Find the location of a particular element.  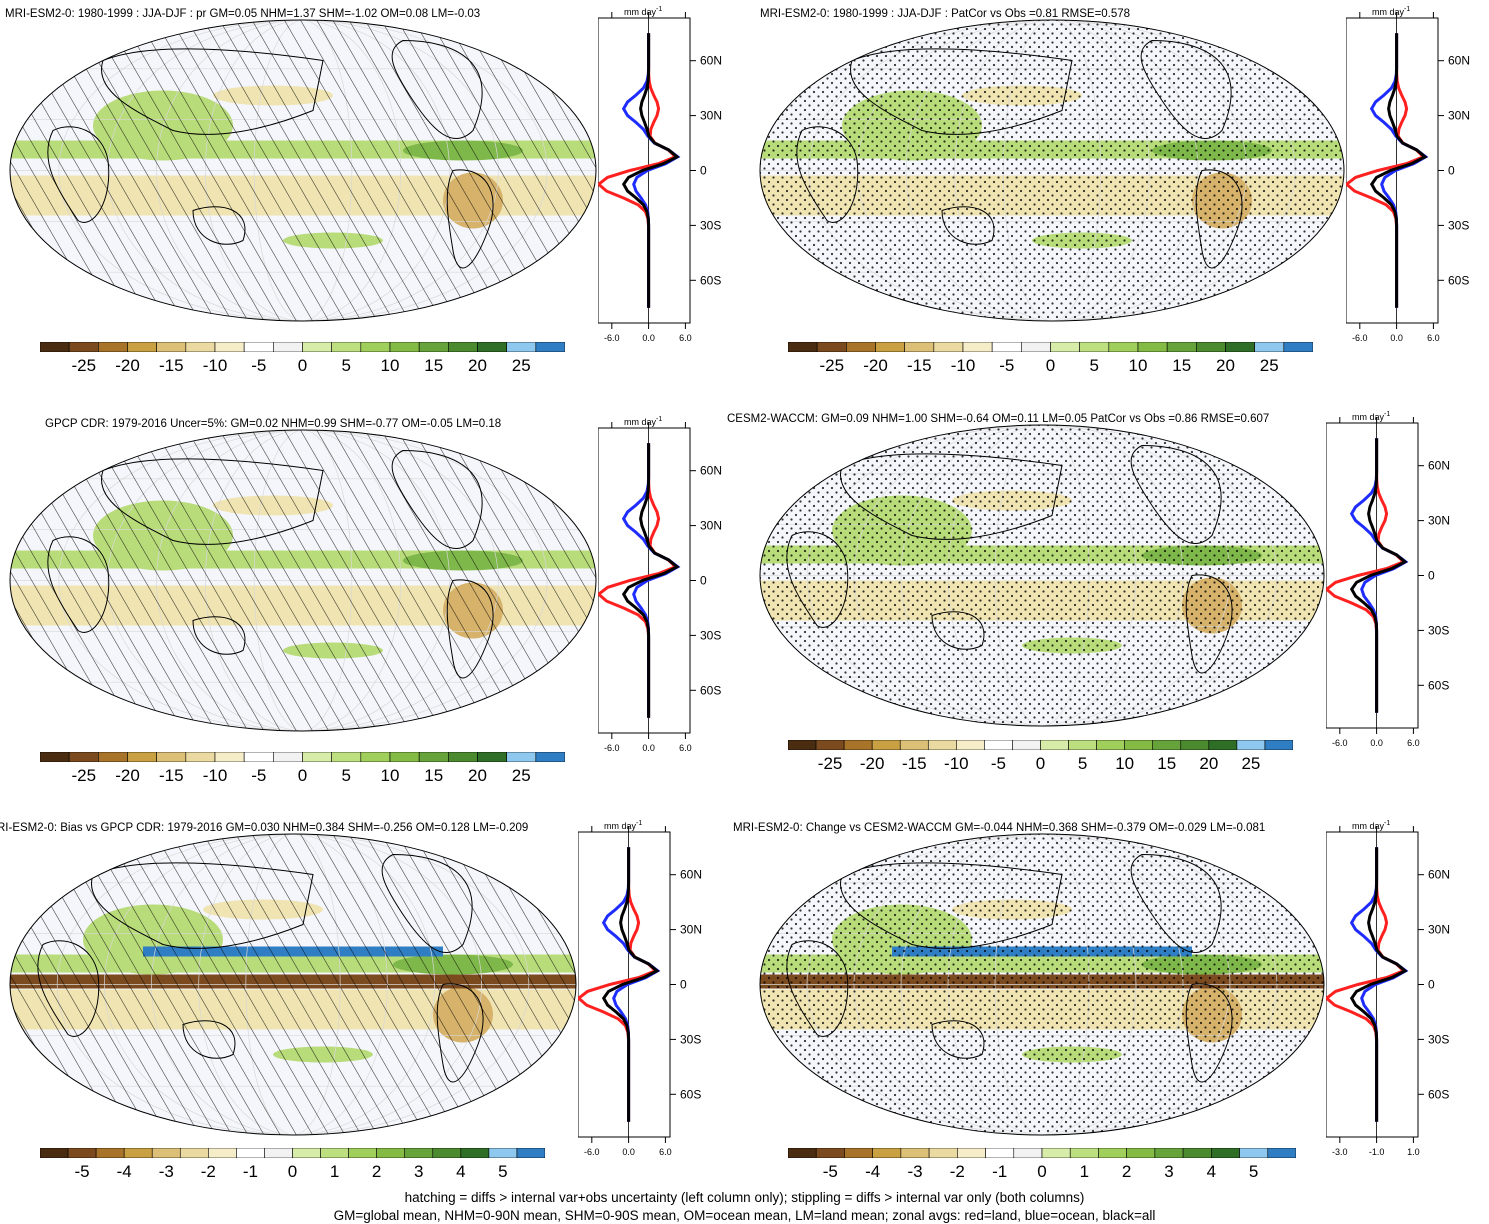

zonal-xtick-label: -3.0 is located at coordinates (1340, 1152).